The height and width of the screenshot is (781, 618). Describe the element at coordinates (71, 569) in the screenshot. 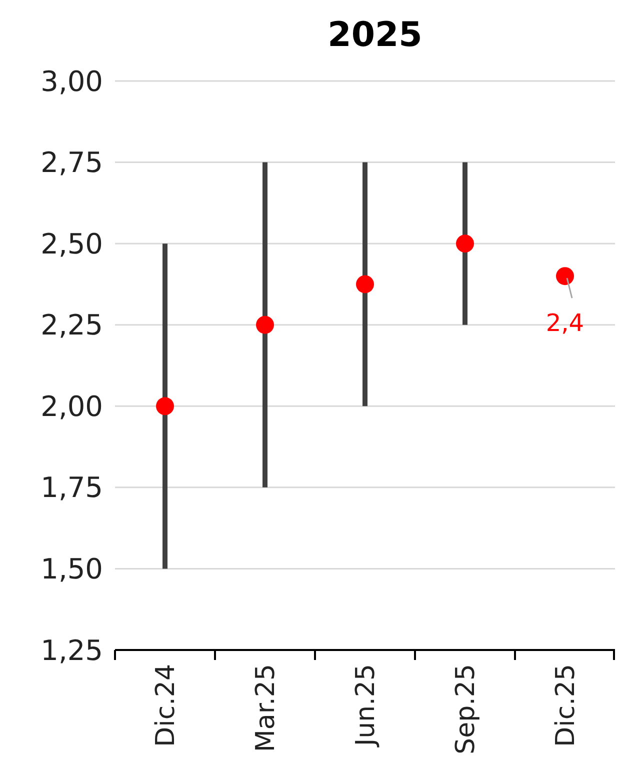

I see `y-tick-label: 1,50` at that location.